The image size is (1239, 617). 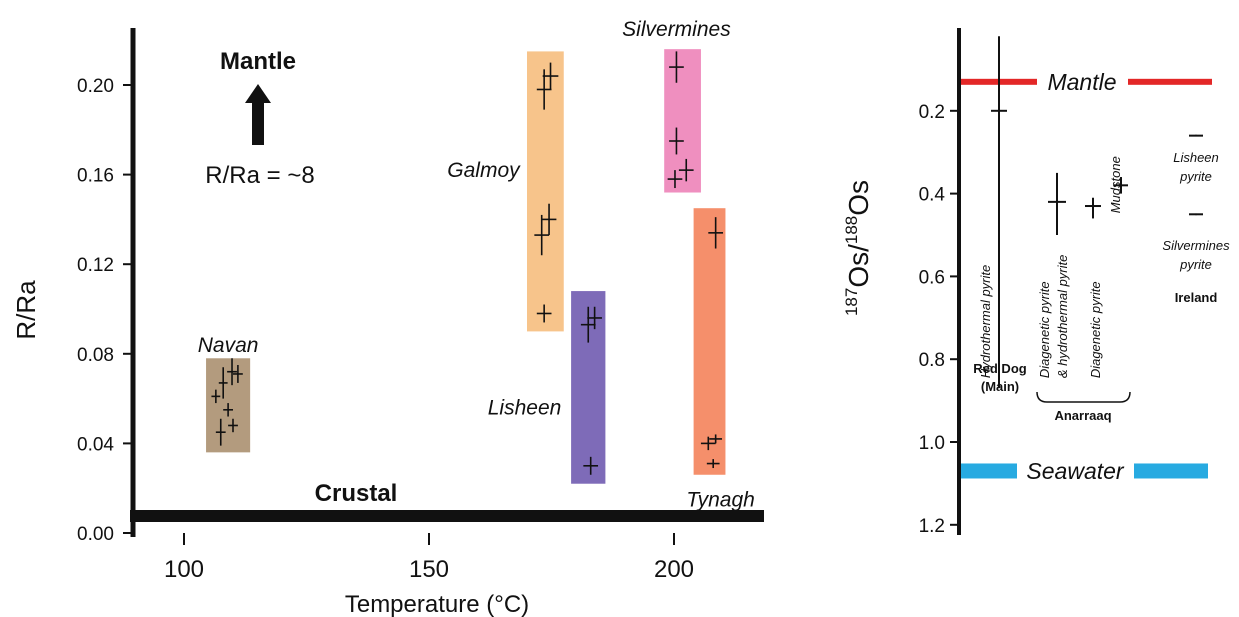 What do you see at coordinates (992, 212) in the screenshot?
I see `sample-hydrothermal-pyrite: Hydrothermal pyrite` at bounding box center [992, 212].